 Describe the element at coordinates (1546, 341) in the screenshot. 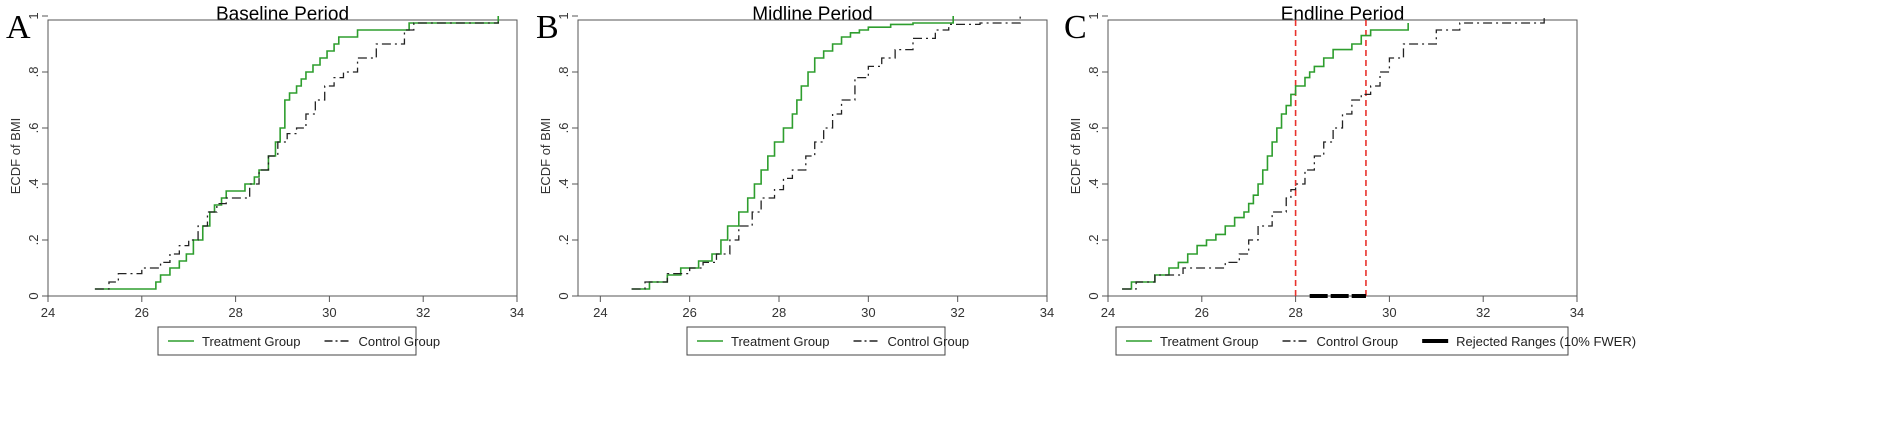

I see `legend-label: Rejected Ranges (10% FWER)` at that location.